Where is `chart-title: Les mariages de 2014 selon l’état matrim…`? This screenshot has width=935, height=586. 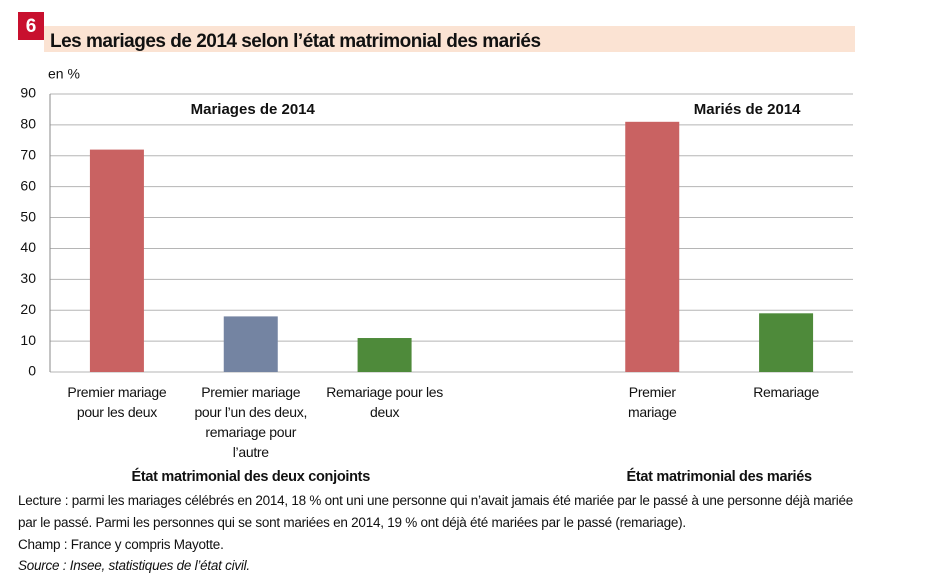 chart-title: Les mariages de 2014 selon l’état matrim… is located at coordinates (295, 41).